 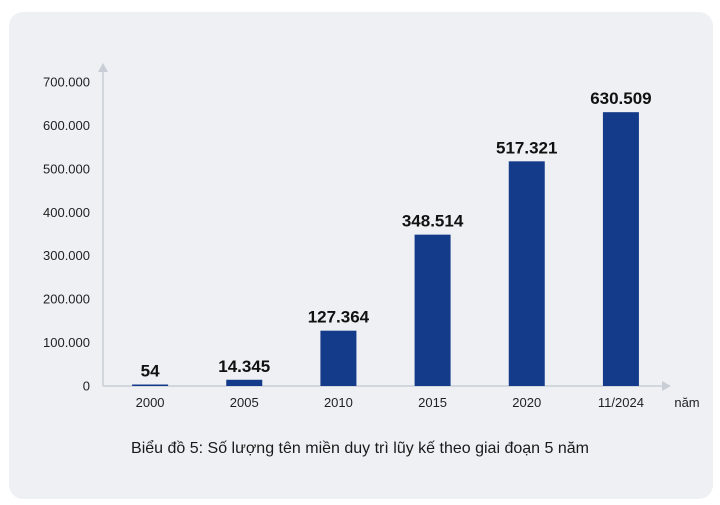 I want to click on x-tick-label: 2010, so click(x=338, y=402).